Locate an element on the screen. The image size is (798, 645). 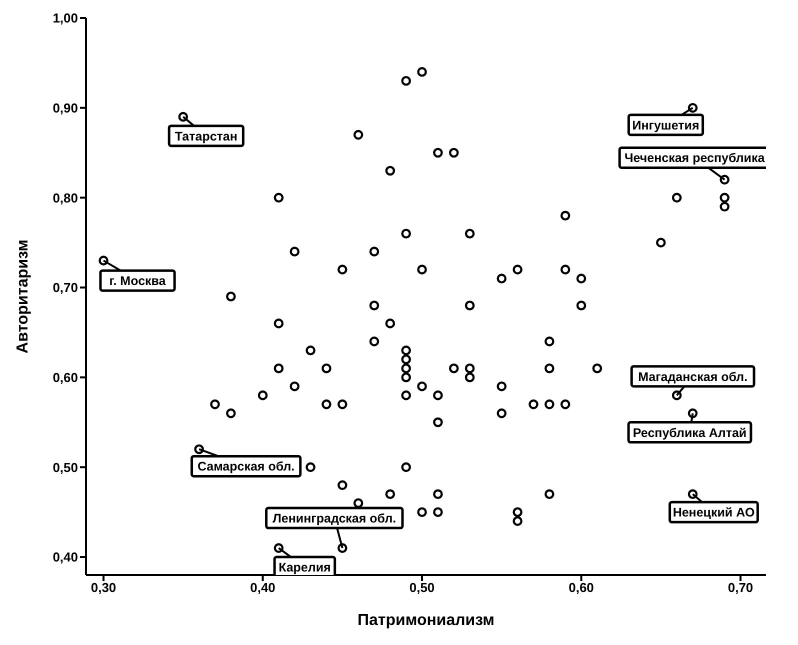
y-tick-label: 0,60 is located at coordinates (65, 377).